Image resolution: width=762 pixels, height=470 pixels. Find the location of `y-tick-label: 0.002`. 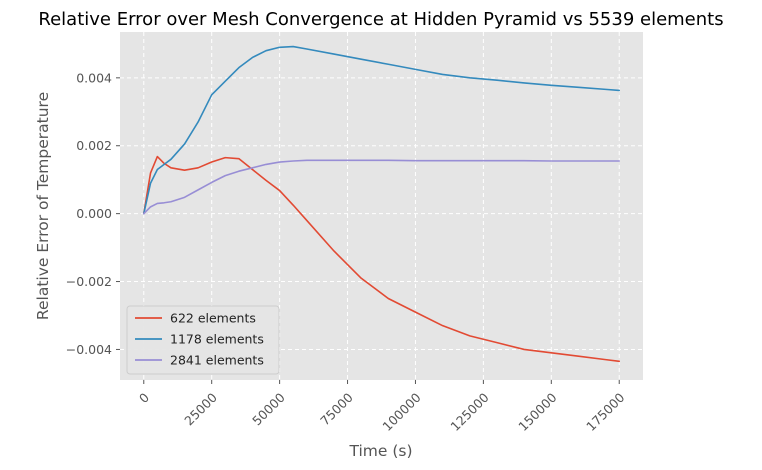

y-tick-label: 0.002 is located at coordinates (94, 145).